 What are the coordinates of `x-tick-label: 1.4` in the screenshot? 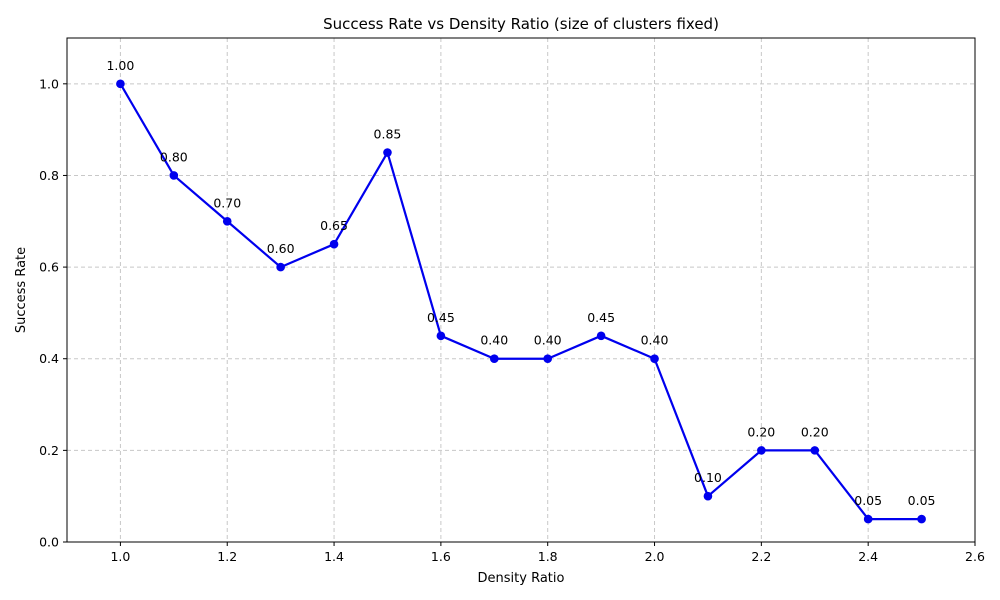 It's located at (334, 556).